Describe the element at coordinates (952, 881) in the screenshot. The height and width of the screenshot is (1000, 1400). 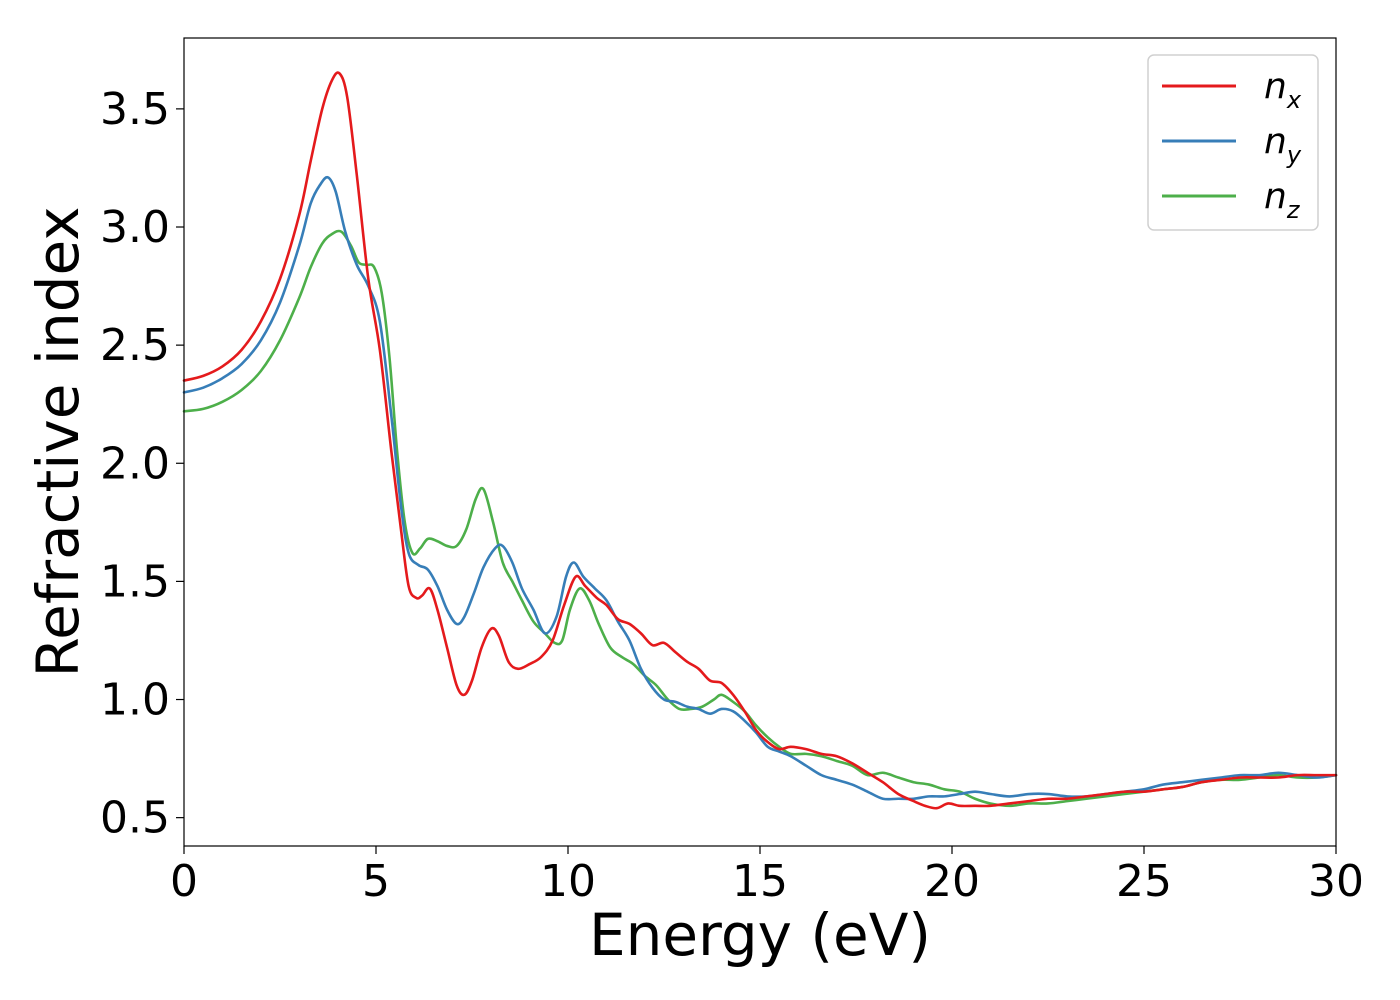
I see `x-tick-label: 20` at that location.